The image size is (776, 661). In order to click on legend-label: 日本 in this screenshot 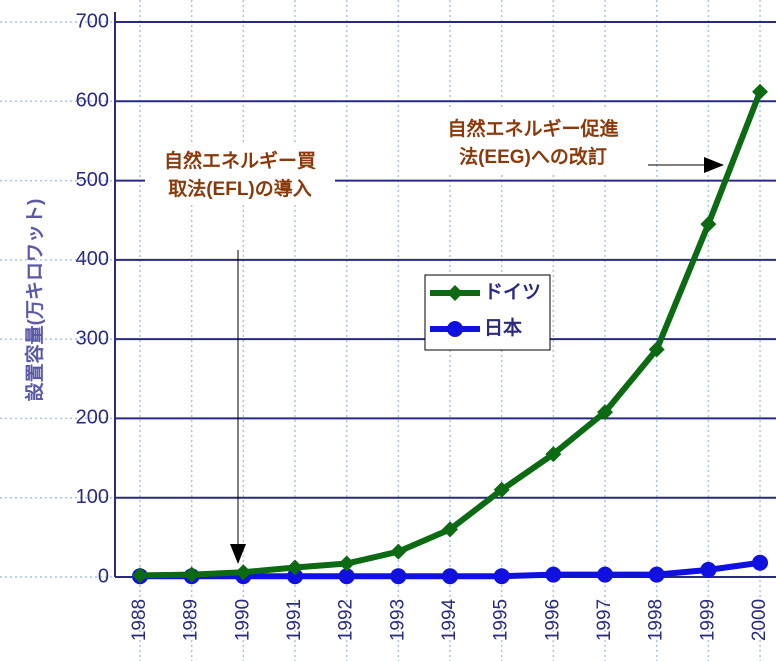, I will do `click(503, 327)`.